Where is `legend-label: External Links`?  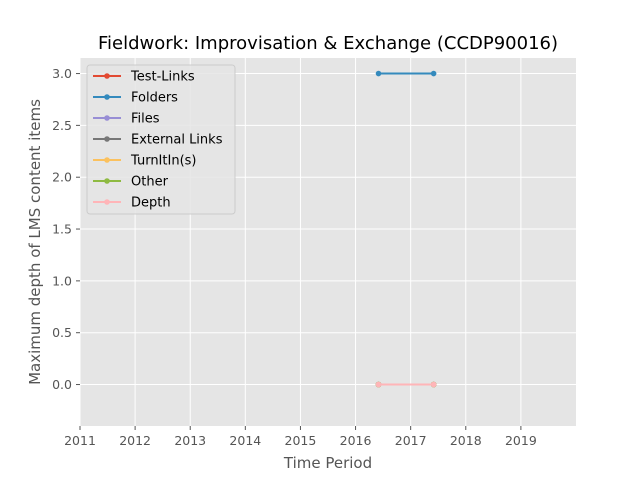
legend-label: External Links is located at coordinates (177, 140).